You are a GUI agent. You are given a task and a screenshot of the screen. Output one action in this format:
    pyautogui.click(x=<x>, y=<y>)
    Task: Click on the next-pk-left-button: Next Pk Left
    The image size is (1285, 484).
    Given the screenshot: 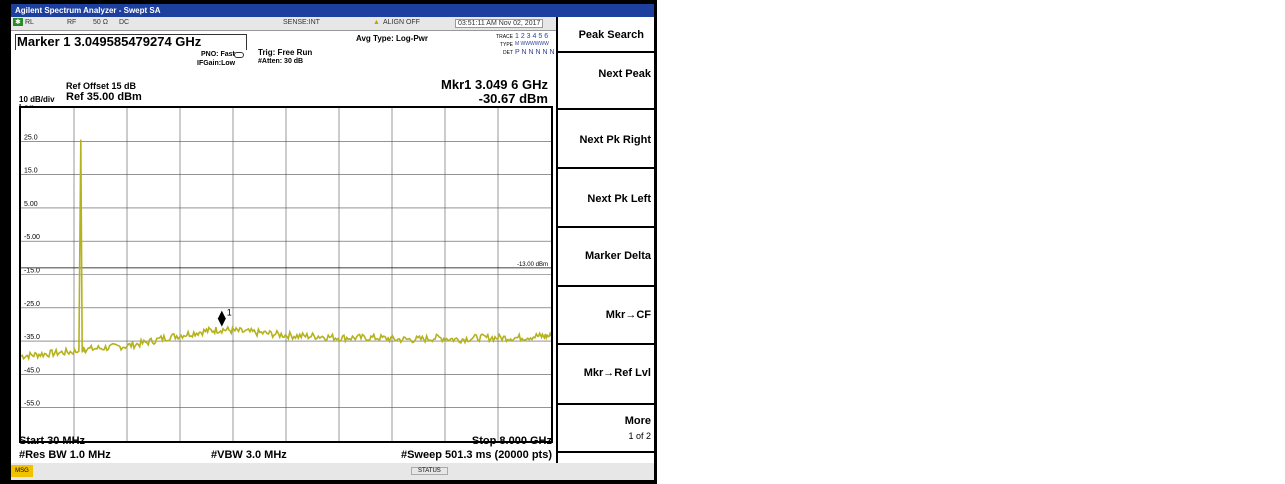 What is the action you would take?
    pyautogui.click(x=606, y=198)
    